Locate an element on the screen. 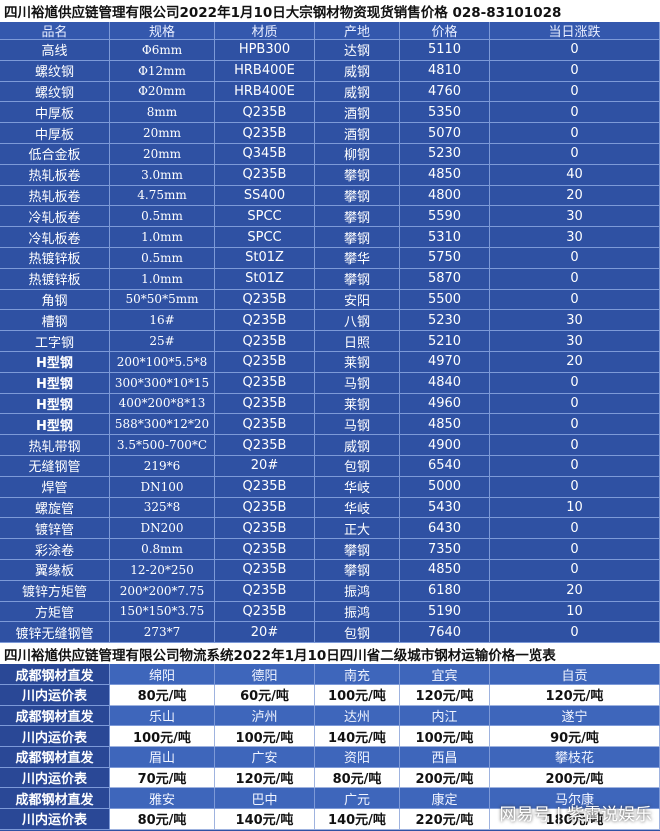  freight-price: 120元/吨 is located at coordinates (265, 778).